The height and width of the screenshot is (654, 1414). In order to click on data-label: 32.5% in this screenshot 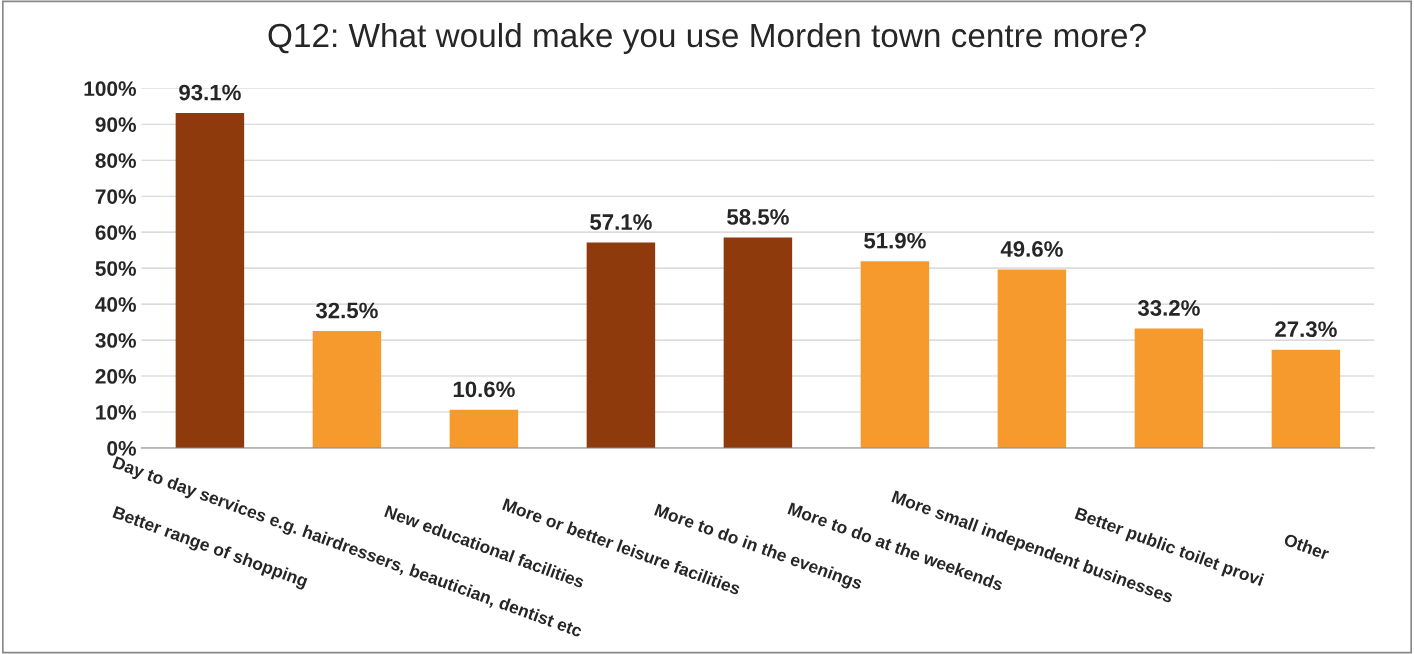, I will do `click(346, 310)`.